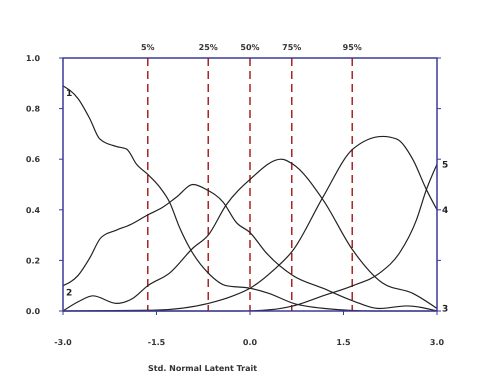  What do you see at coordinates (69, 293) in the screenshot?
I see `series-label: 2` at bounding box center [69, 293].